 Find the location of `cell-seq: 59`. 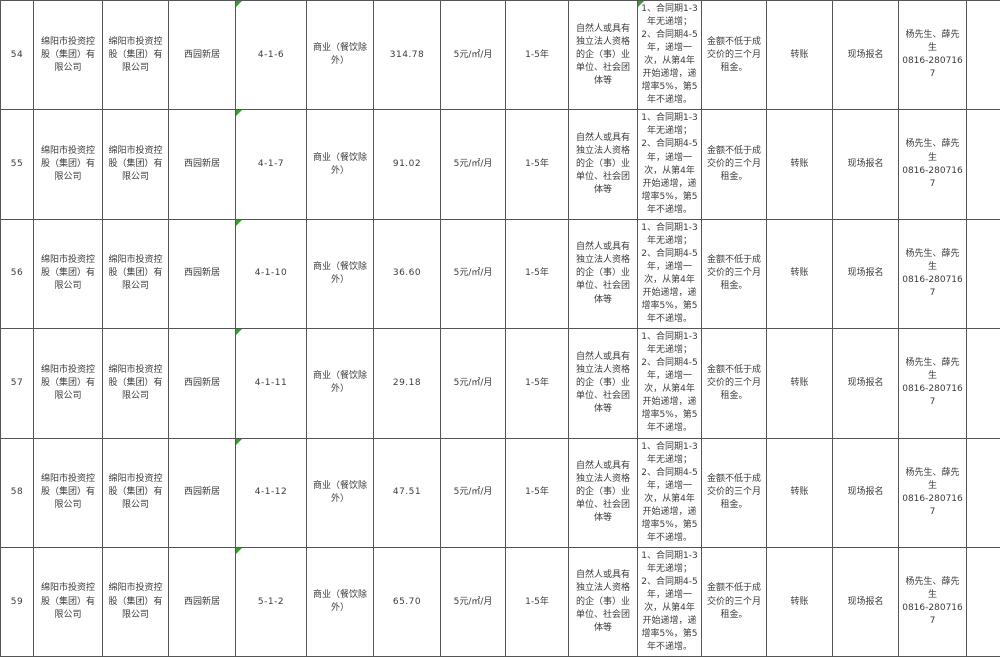

cell-seq: 59 is located at coordinates (17, 601).